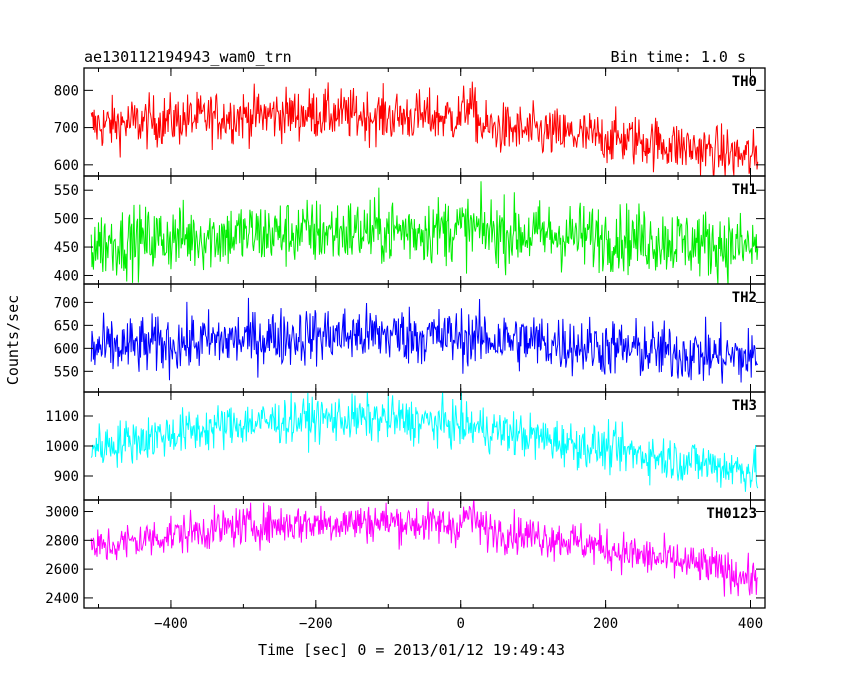 The height and width of the screenshot is (680, 850). What do you see at coordinates (66, 477) in the screenshot?
I see `y-tick-label: 900` at bounding box center [66, 477].